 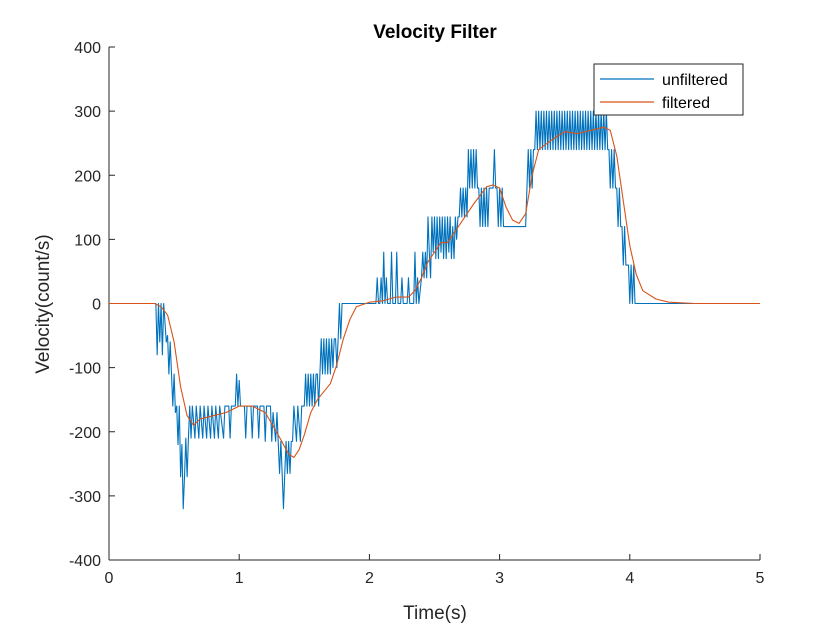 I want to click on y-tick-label--400: -400, so click(x=85, y=561).